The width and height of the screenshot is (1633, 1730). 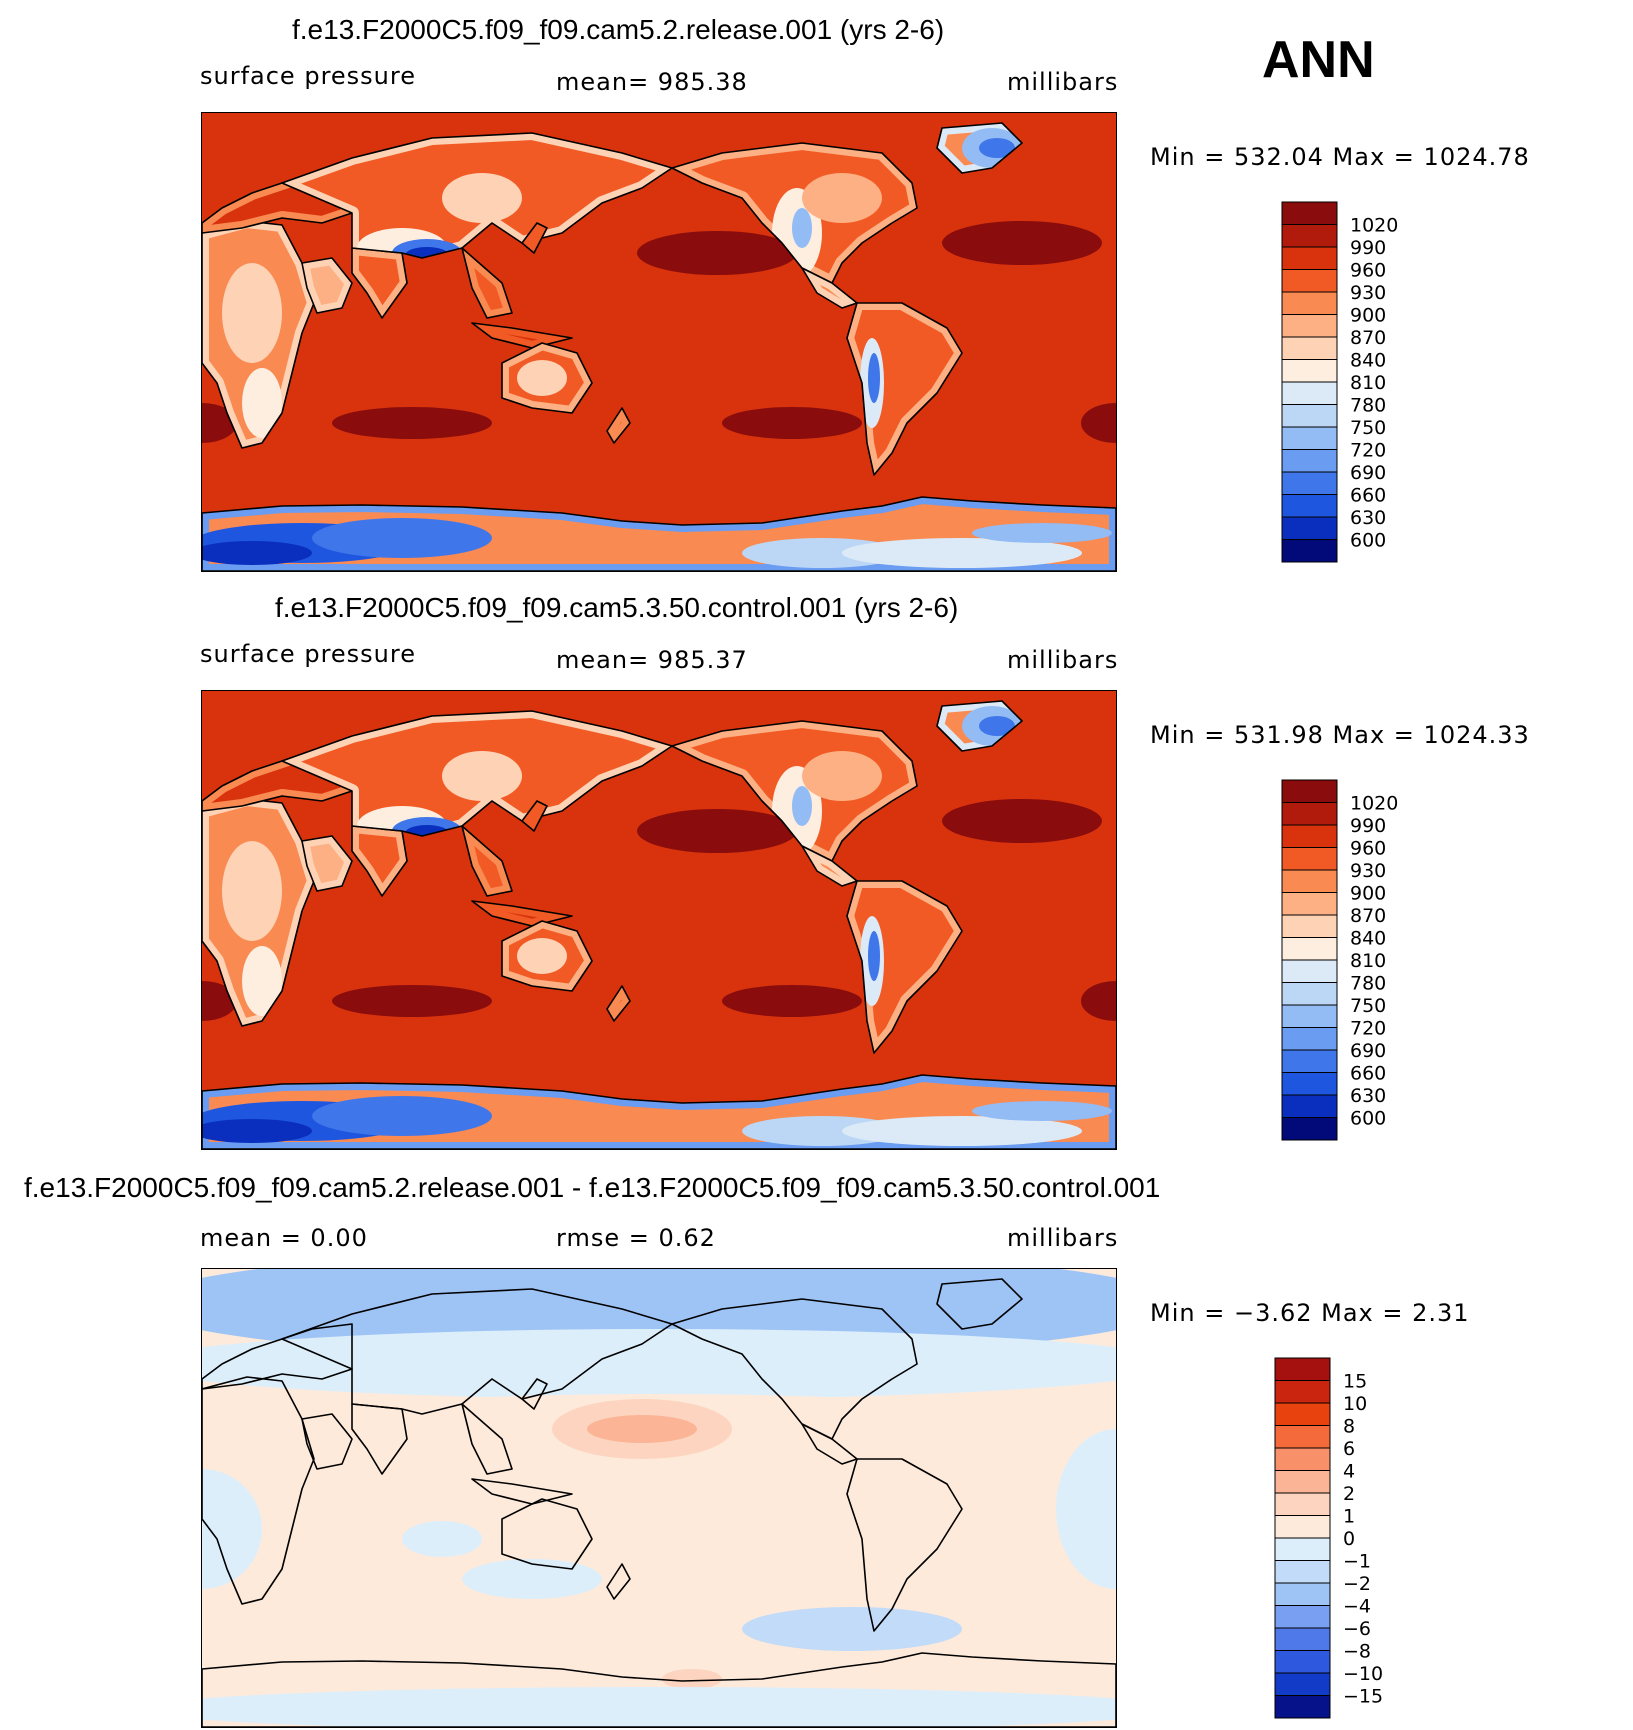 I want to click on colorbar-label-14: −15, so click(x=1363, y=1697).